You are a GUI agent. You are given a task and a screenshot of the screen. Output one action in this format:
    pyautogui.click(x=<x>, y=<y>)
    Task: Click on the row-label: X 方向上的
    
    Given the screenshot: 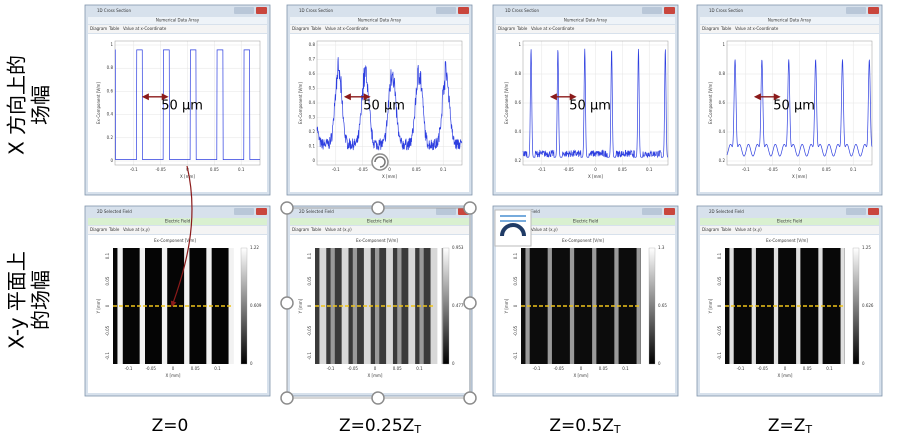 What is the action you would take?
    pyautogui.click(x=17, y=105)
    